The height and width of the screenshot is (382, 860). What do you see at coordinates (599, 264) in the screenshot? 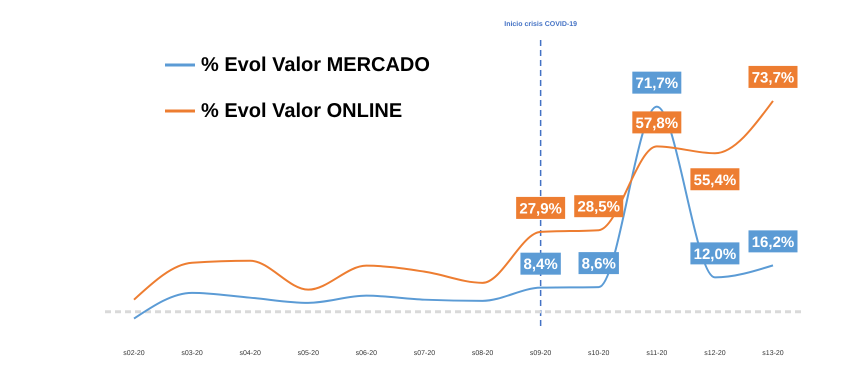
I see `data-label: 8,6%` at bounding box center [599, 264].